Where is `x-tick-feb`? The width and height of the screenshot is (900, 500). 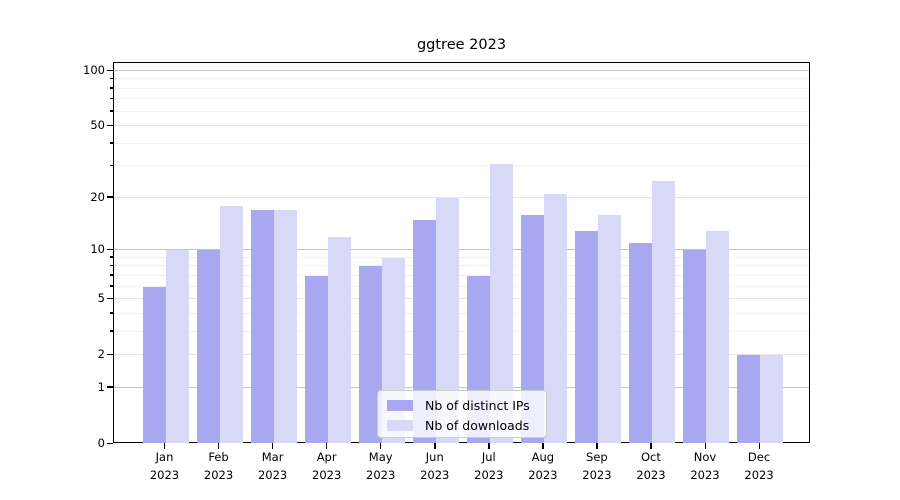 x-tick-feb is located at coordinates (219, 446).